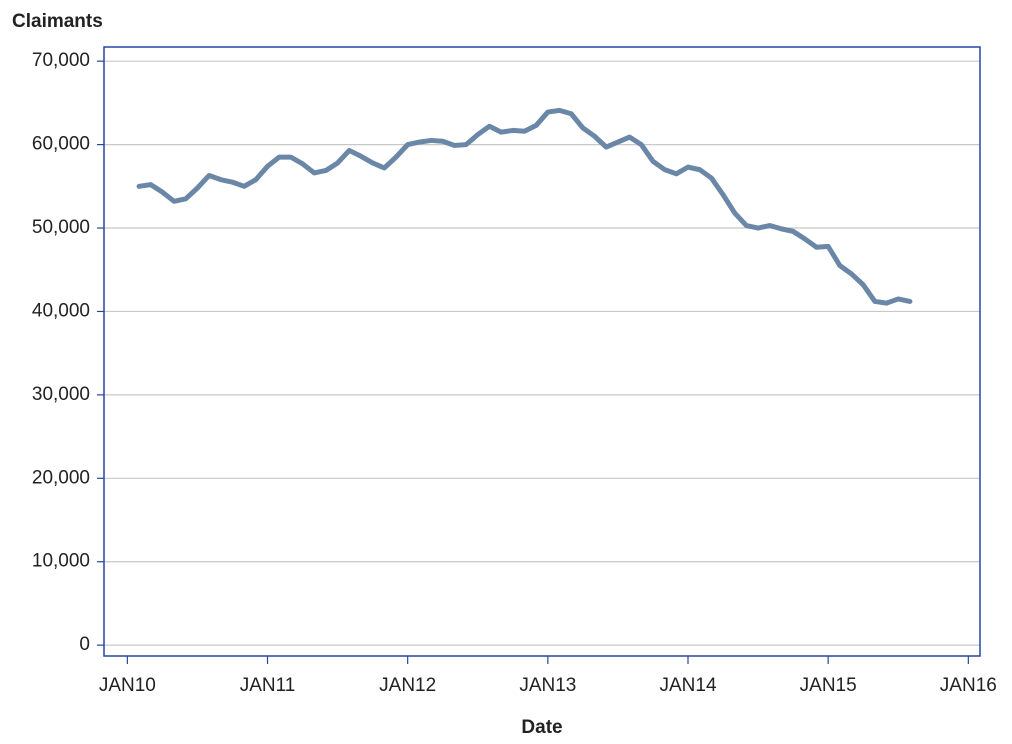 Image resolution: width=1012 pixels, height=744 pixels. What do you see at coordinates (687, 685) in the screenshot?
I see `x-tick-label: JAN14` at bounding box center [687, 685].